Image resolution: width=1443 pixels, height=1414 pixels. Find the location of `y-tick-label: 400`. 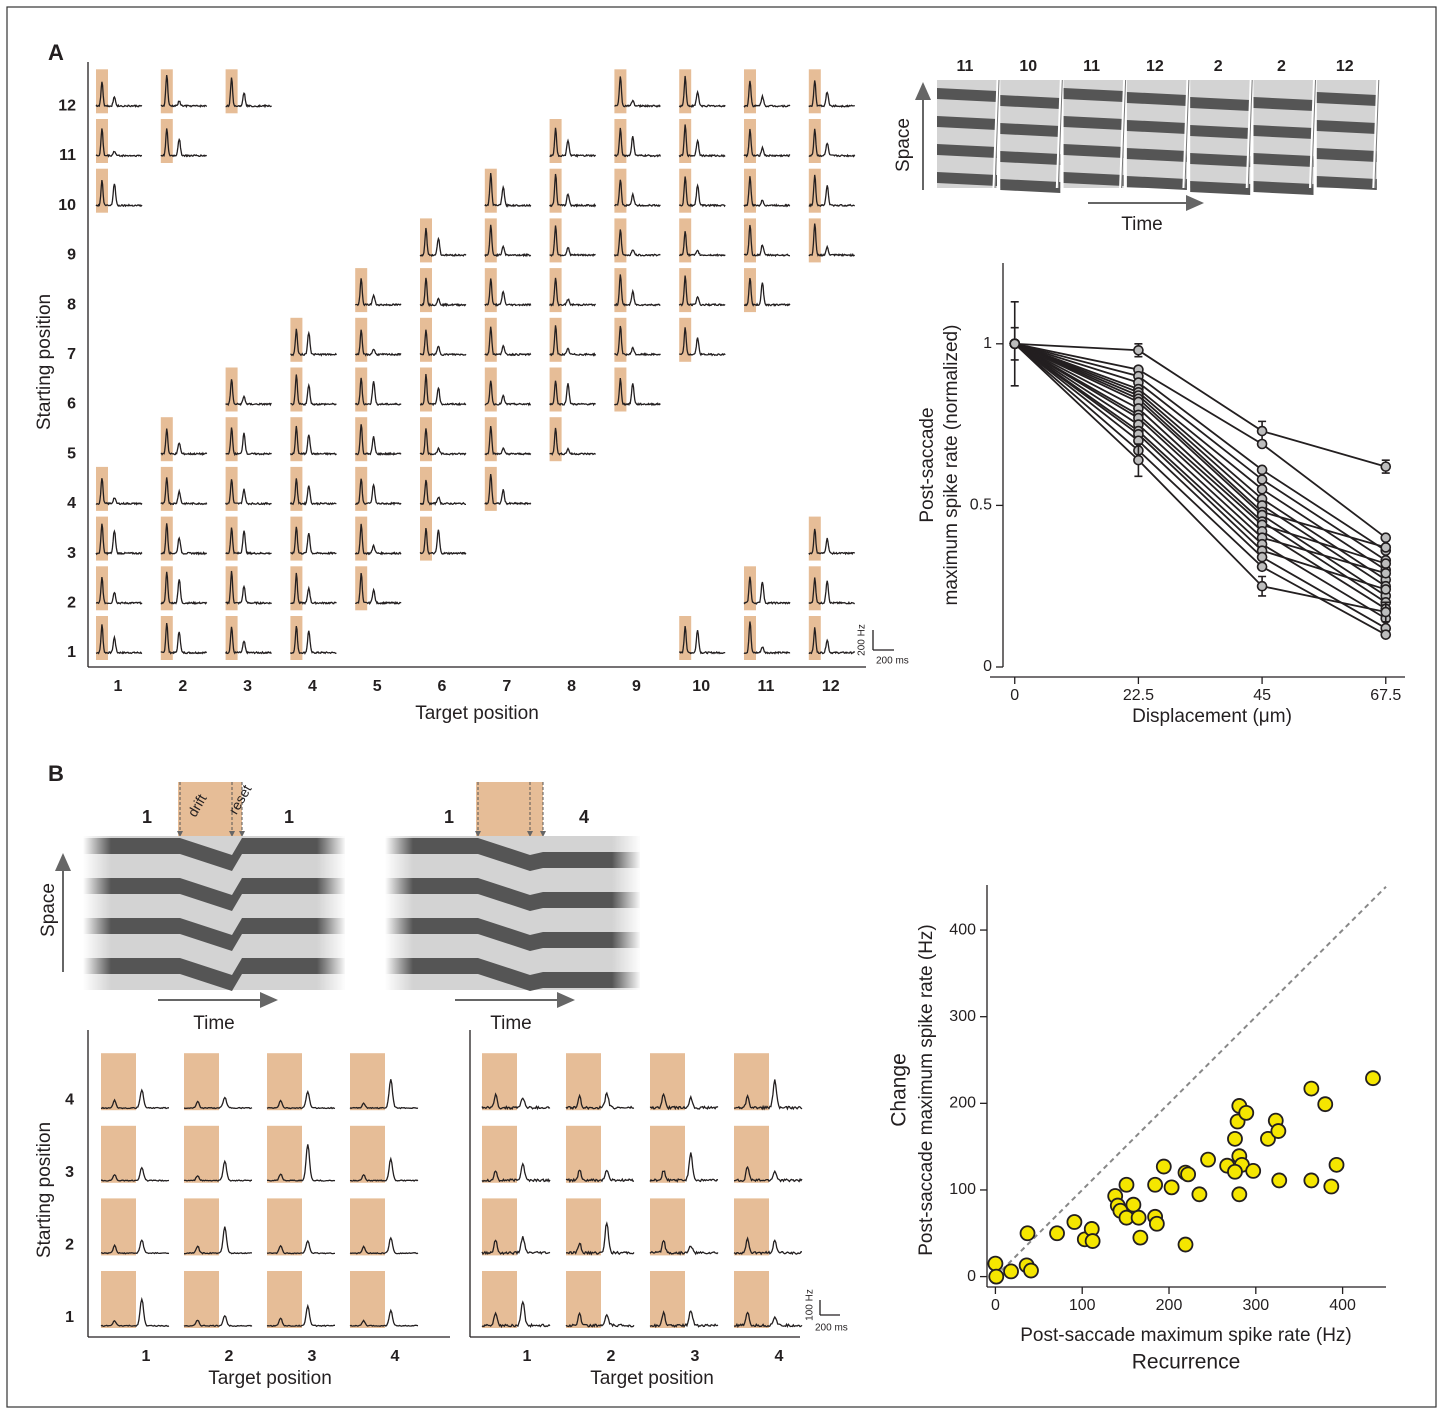

y-tick-label: 400 is located at coordinates (962, 929).